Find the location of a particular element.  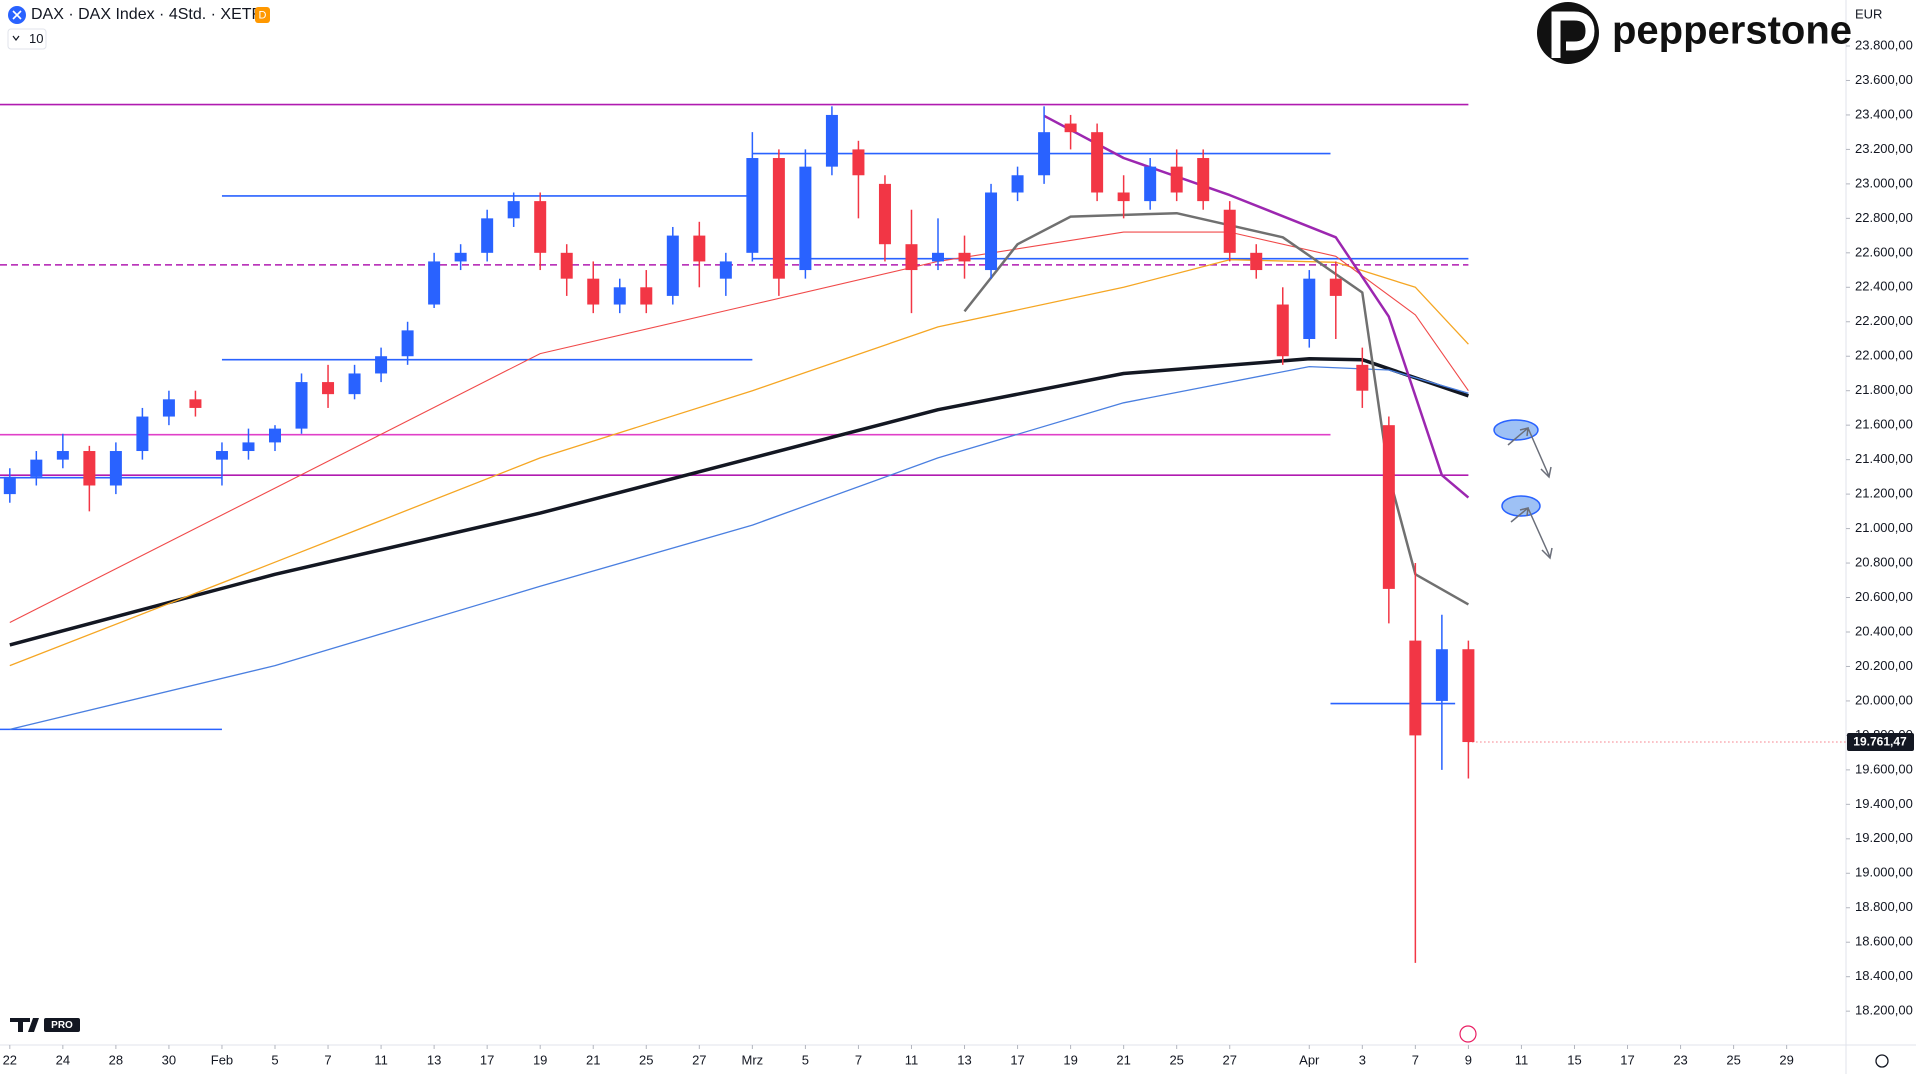

y-tick-label: 22.400,00 is located at coordinates (1884, 286).